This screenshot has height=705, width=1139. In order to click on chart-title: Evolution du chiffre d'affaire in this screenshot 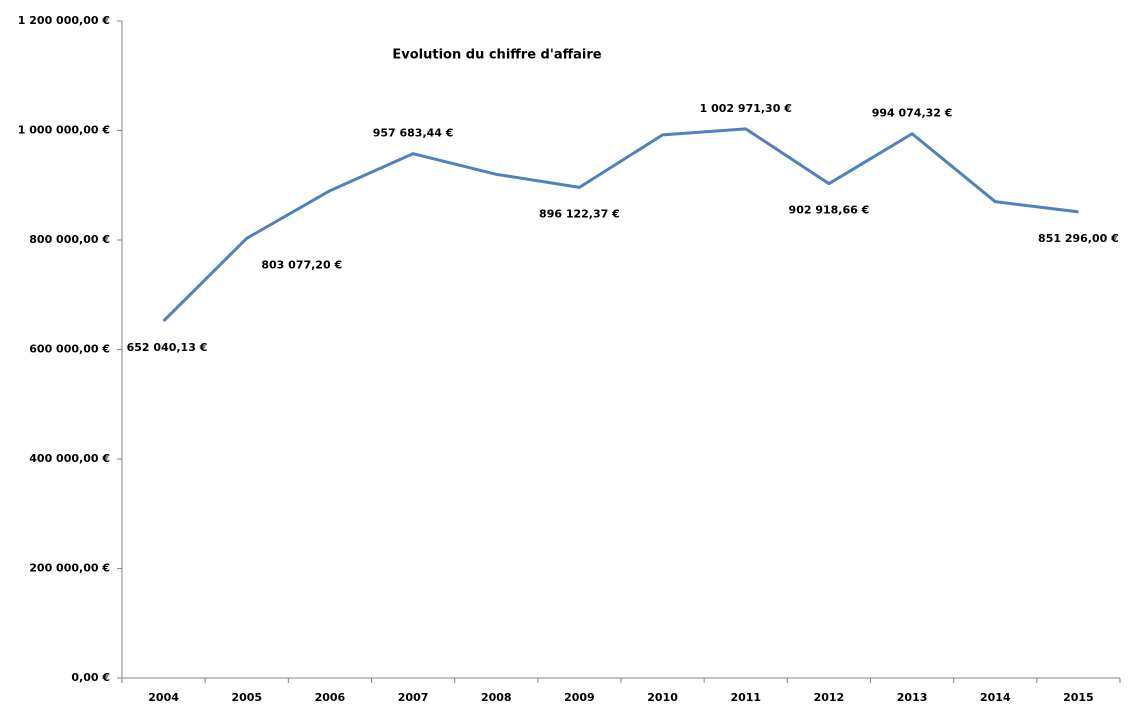, I will do `click(496, 55)`.